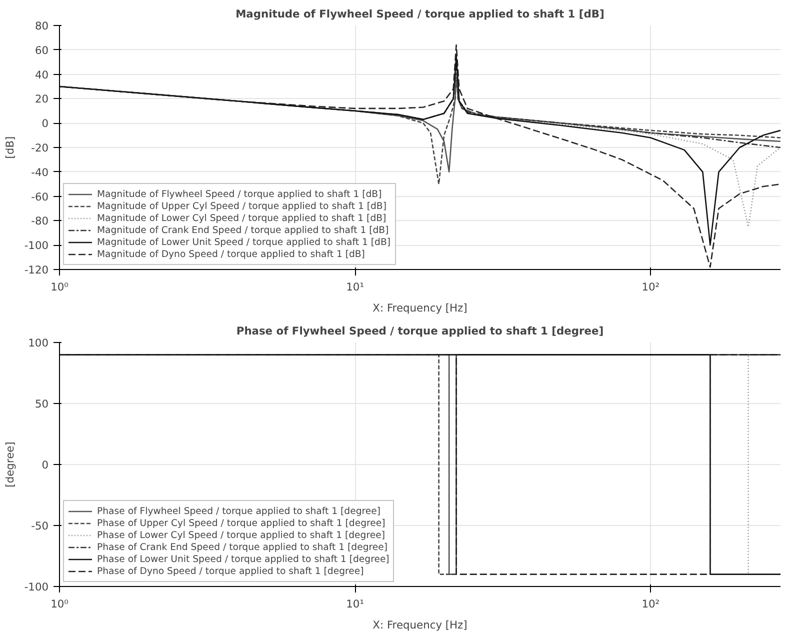 This screenshot has height=634, width=785. What do you see at coordinates (420, 14) in the screenshot?
I see `chart-title: Magnitude of Flywheel Speed / torque applied to shaft 1 [dB]` at bounding box center [420, 14].